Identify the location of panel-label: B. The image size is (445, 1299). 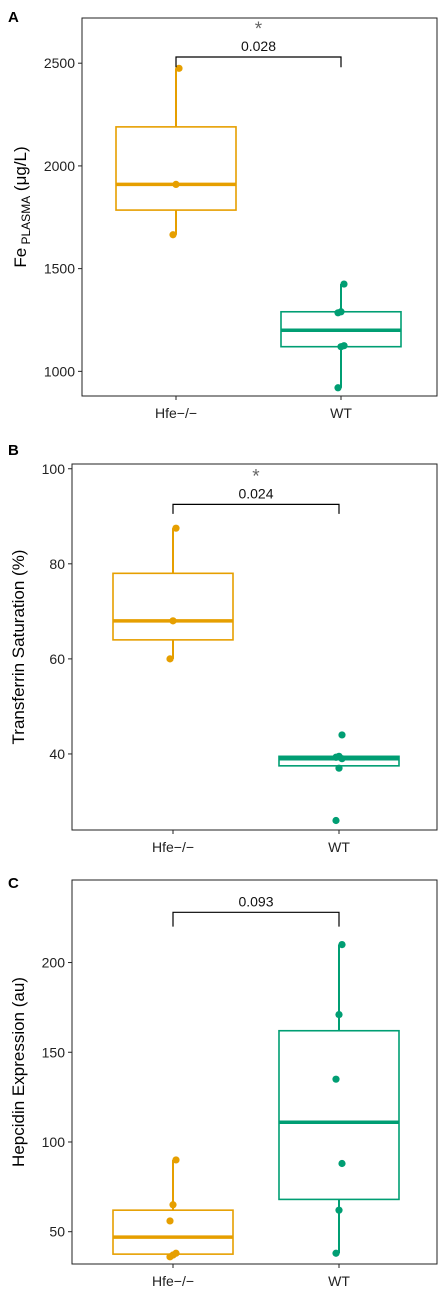
(13, 450).